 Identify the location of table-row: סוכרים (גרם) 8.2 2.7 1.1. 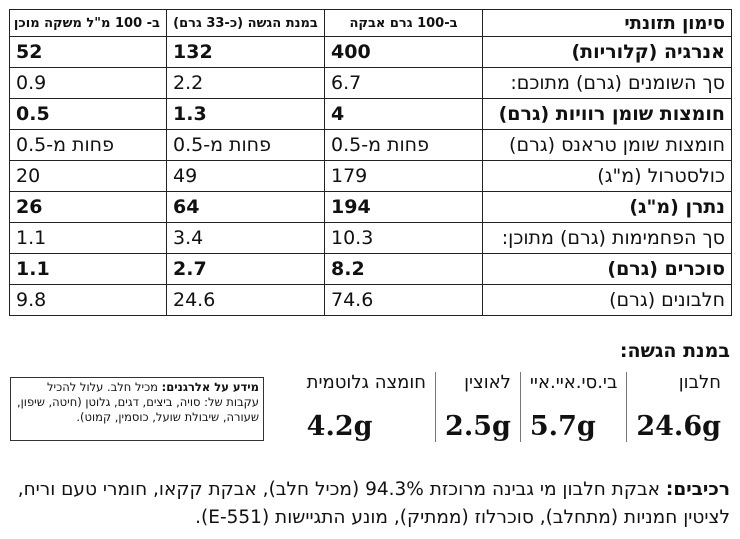
(370, 269).